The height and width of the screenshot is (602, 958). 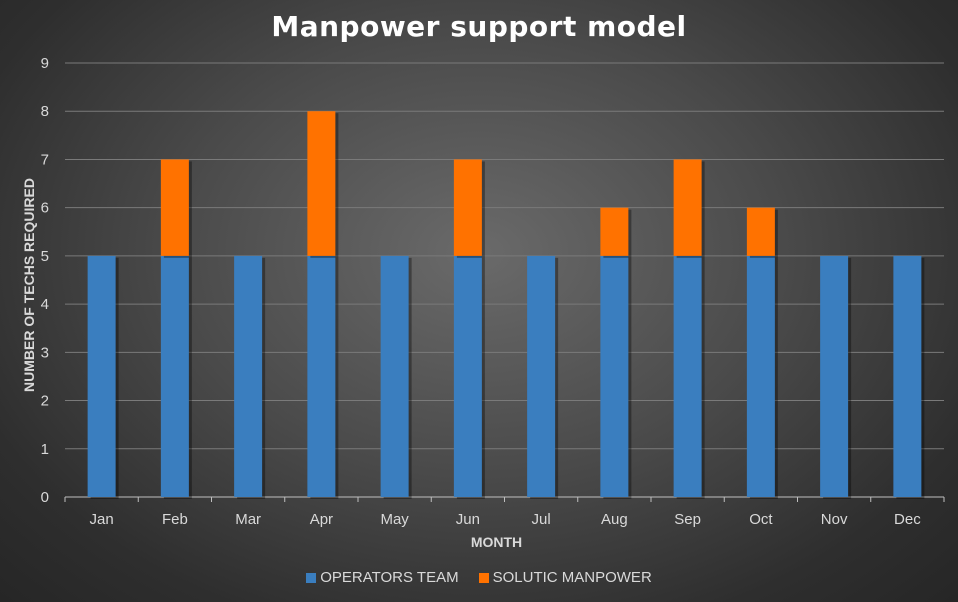 I want to click on bar-solutic-manpower-oct, so click(x=760, y=231).